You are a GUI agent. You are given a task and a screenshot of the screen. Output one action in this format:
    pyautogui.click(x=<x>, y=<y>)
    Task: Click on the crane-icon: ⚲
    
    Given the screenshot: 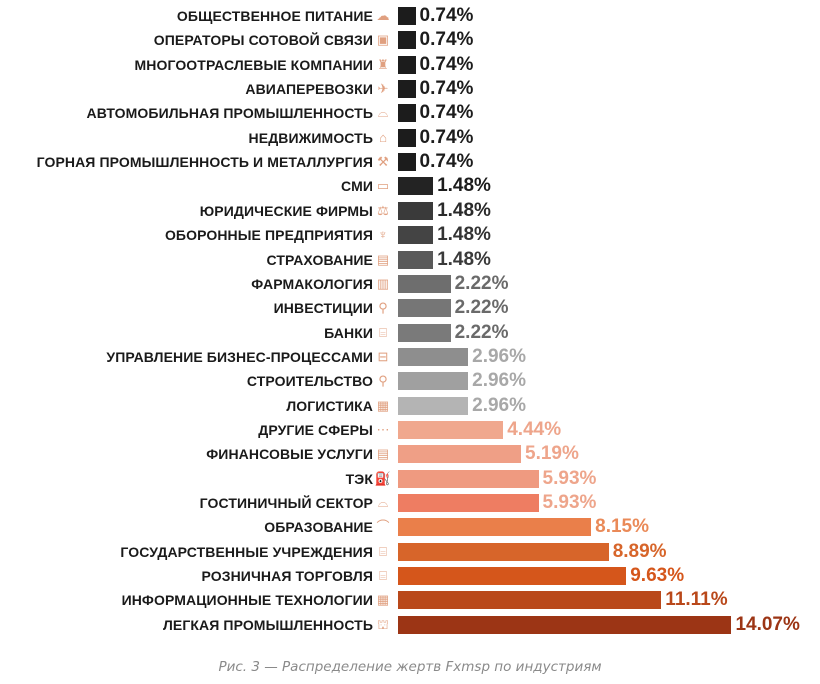 What is the action you would take?
    pyautogui.click(x=383, y=381)
    